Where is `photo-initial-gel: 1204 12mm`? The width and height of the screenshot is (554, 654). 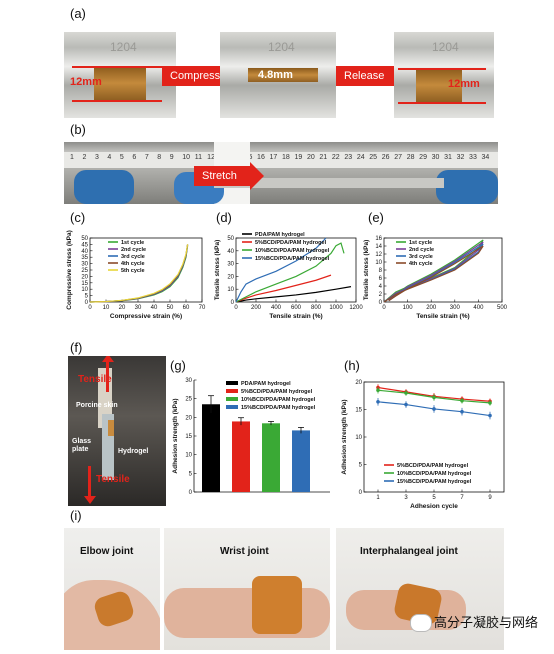 photo-initial-gel: 1204 12mm is located at coordinates (120, 75).